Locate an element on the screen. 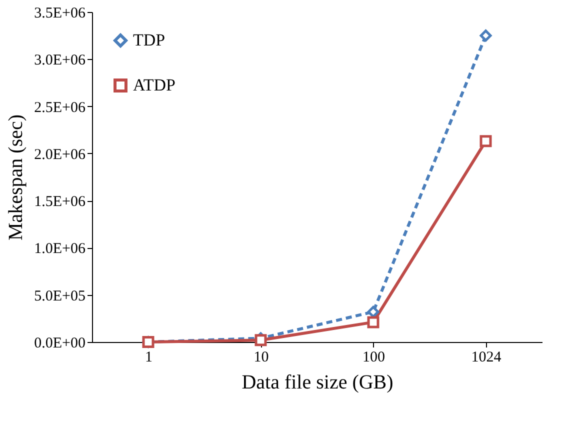  x-tick-label: 1024 is located at coordinates (486, 358).